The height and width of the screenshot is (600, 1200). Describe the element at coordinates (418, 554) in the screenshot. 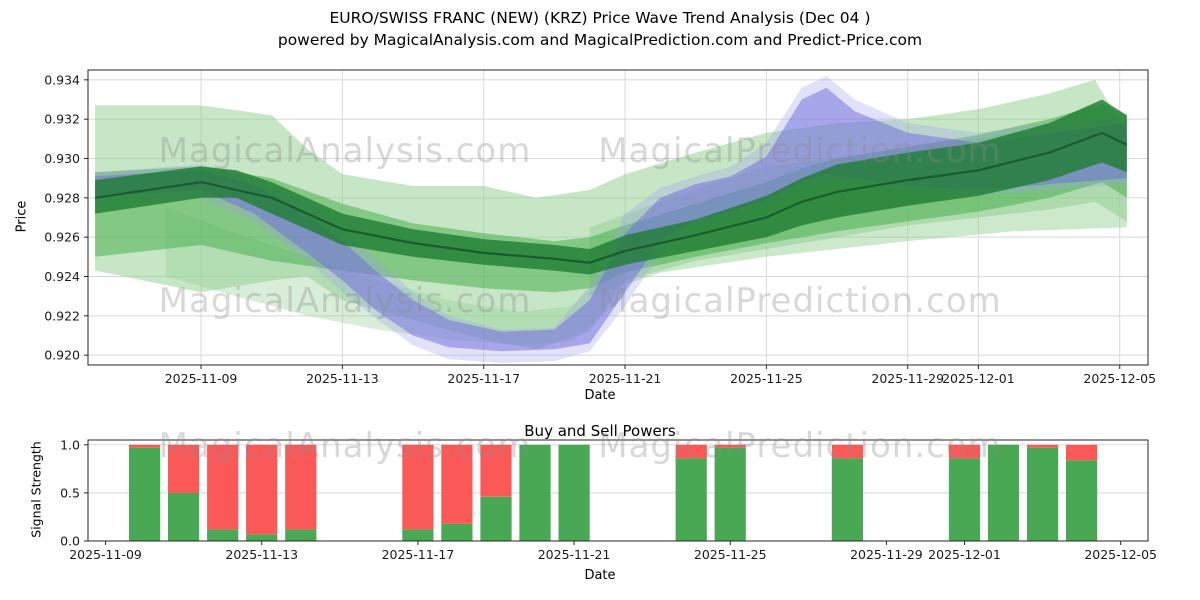

I see `signal-xtick-label: 2025-11-17` at that location.